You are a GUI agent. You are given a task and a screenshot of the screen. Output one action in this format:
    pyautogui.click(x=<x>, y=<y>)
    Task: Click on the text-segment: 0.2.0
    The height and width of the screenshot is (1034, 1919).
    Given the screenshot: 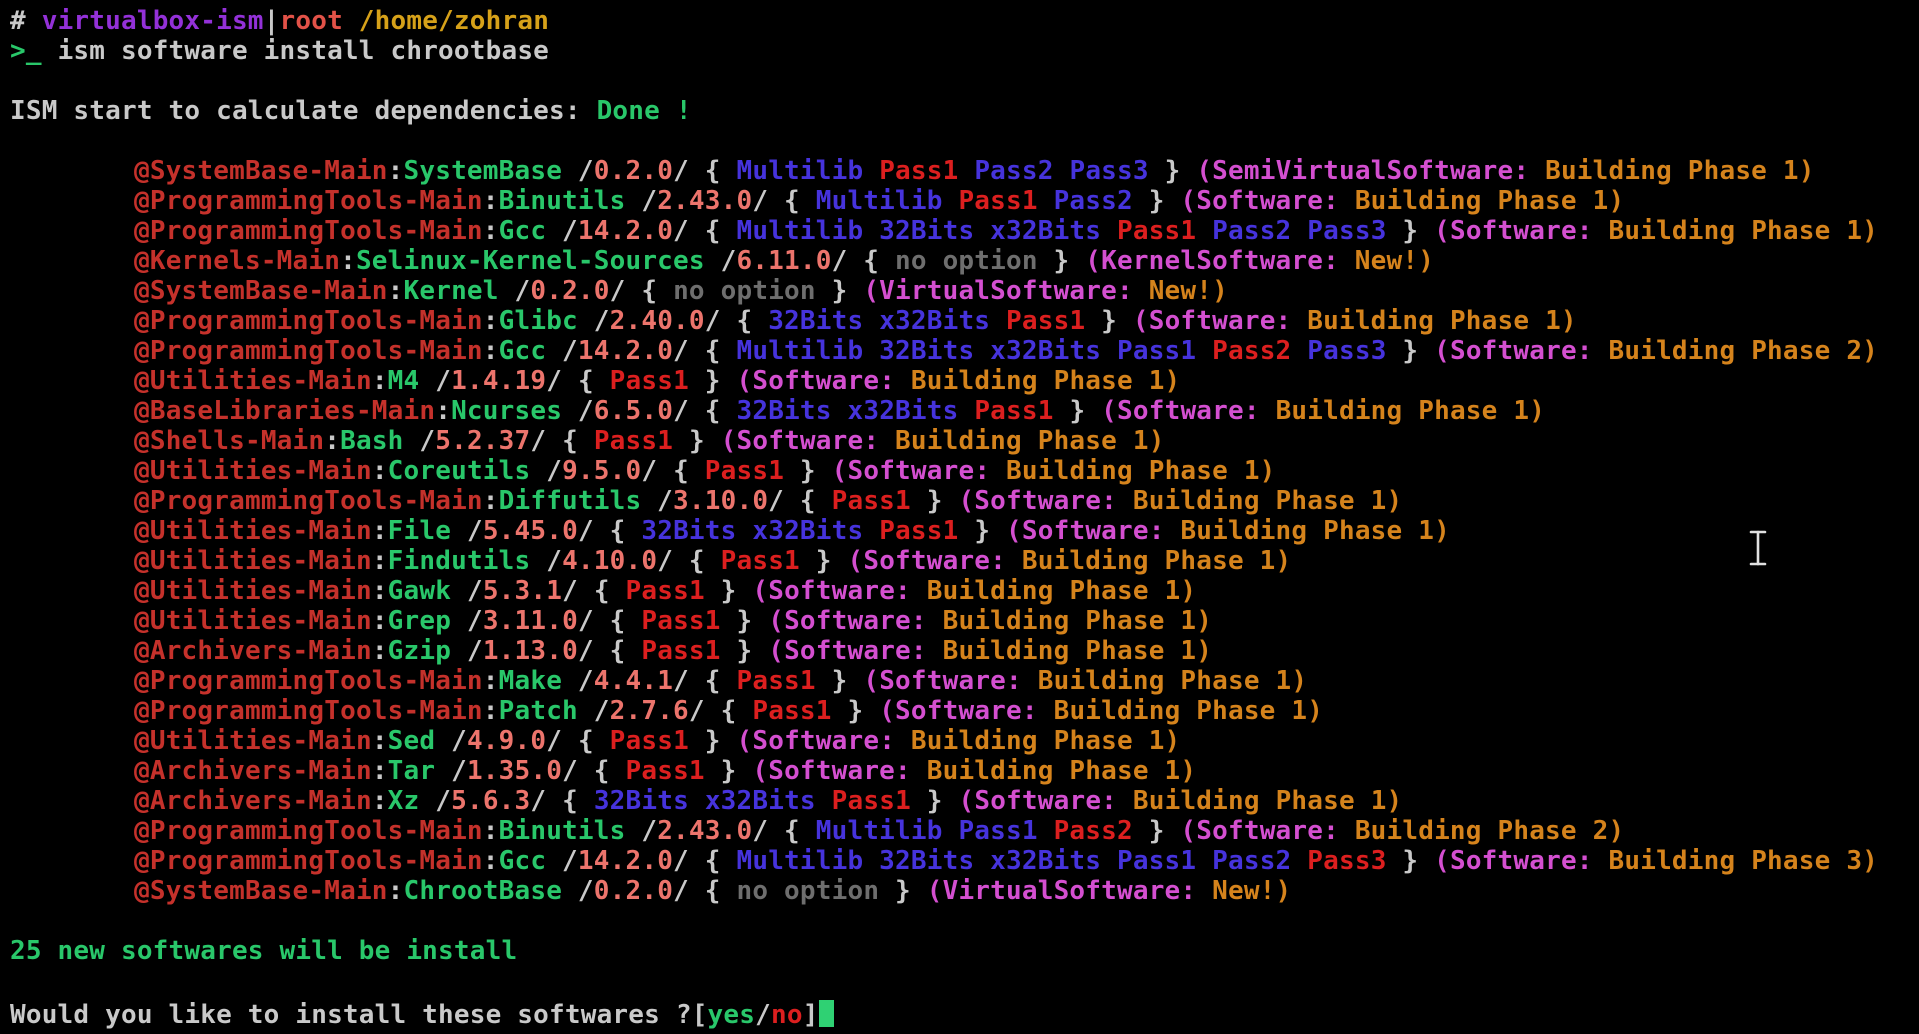 What is the action you would take?
    pyautogui.click(x=633, y=891)
    